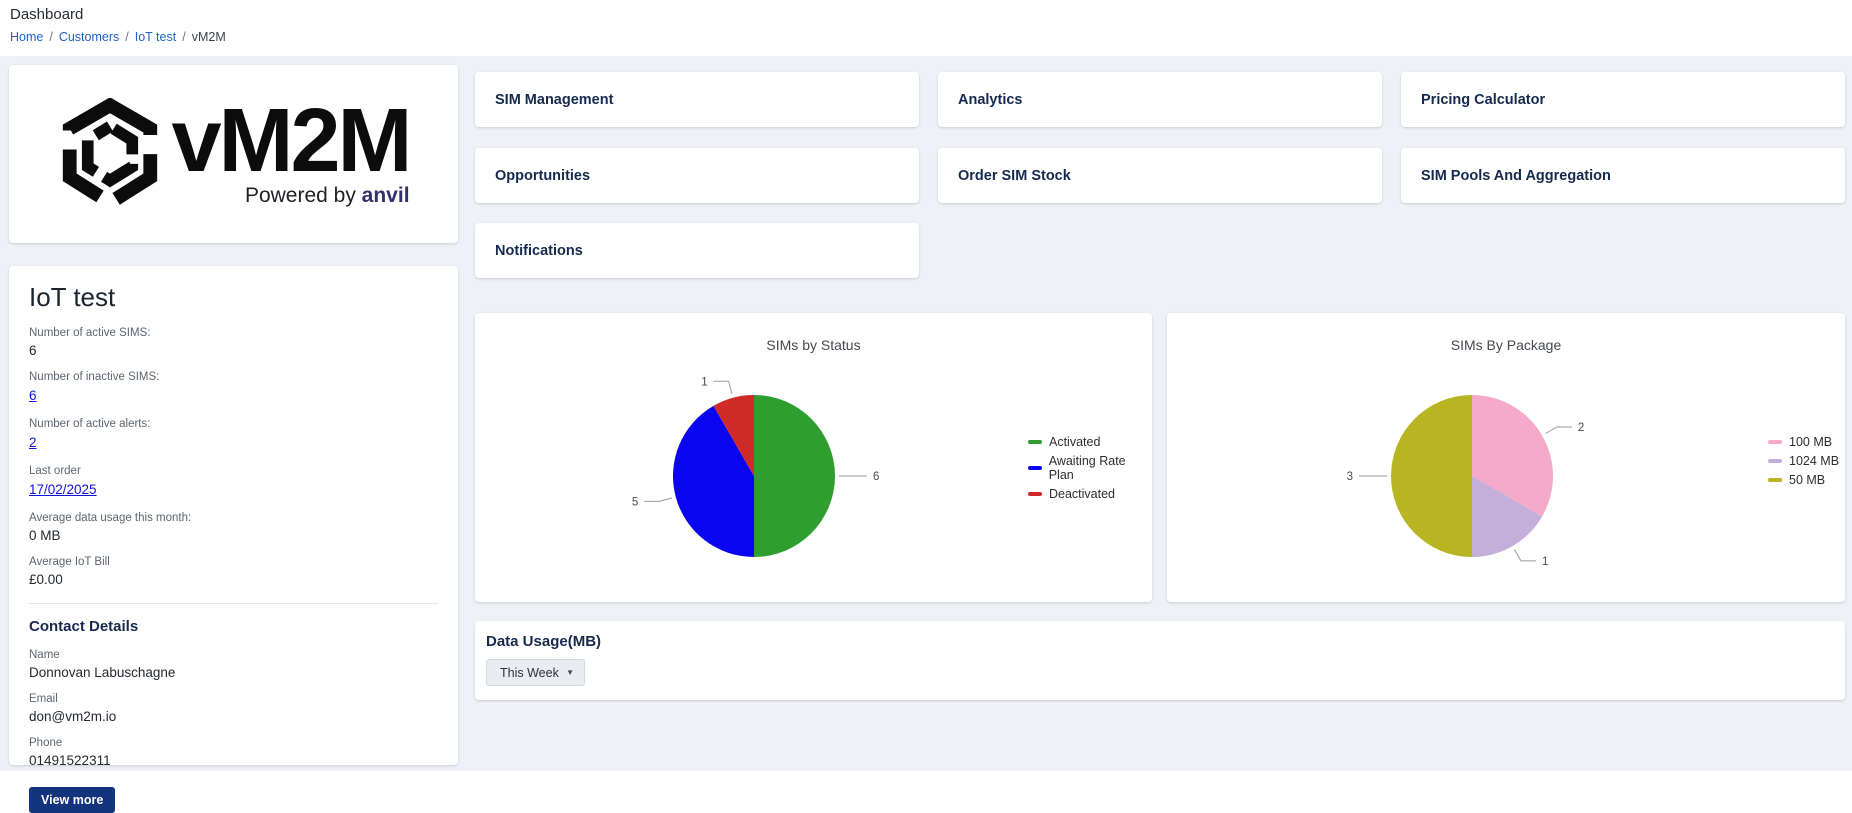  Describe the element at coordinates (72, 800) in the screenshot. I see `view-more-button: View more` at that location.